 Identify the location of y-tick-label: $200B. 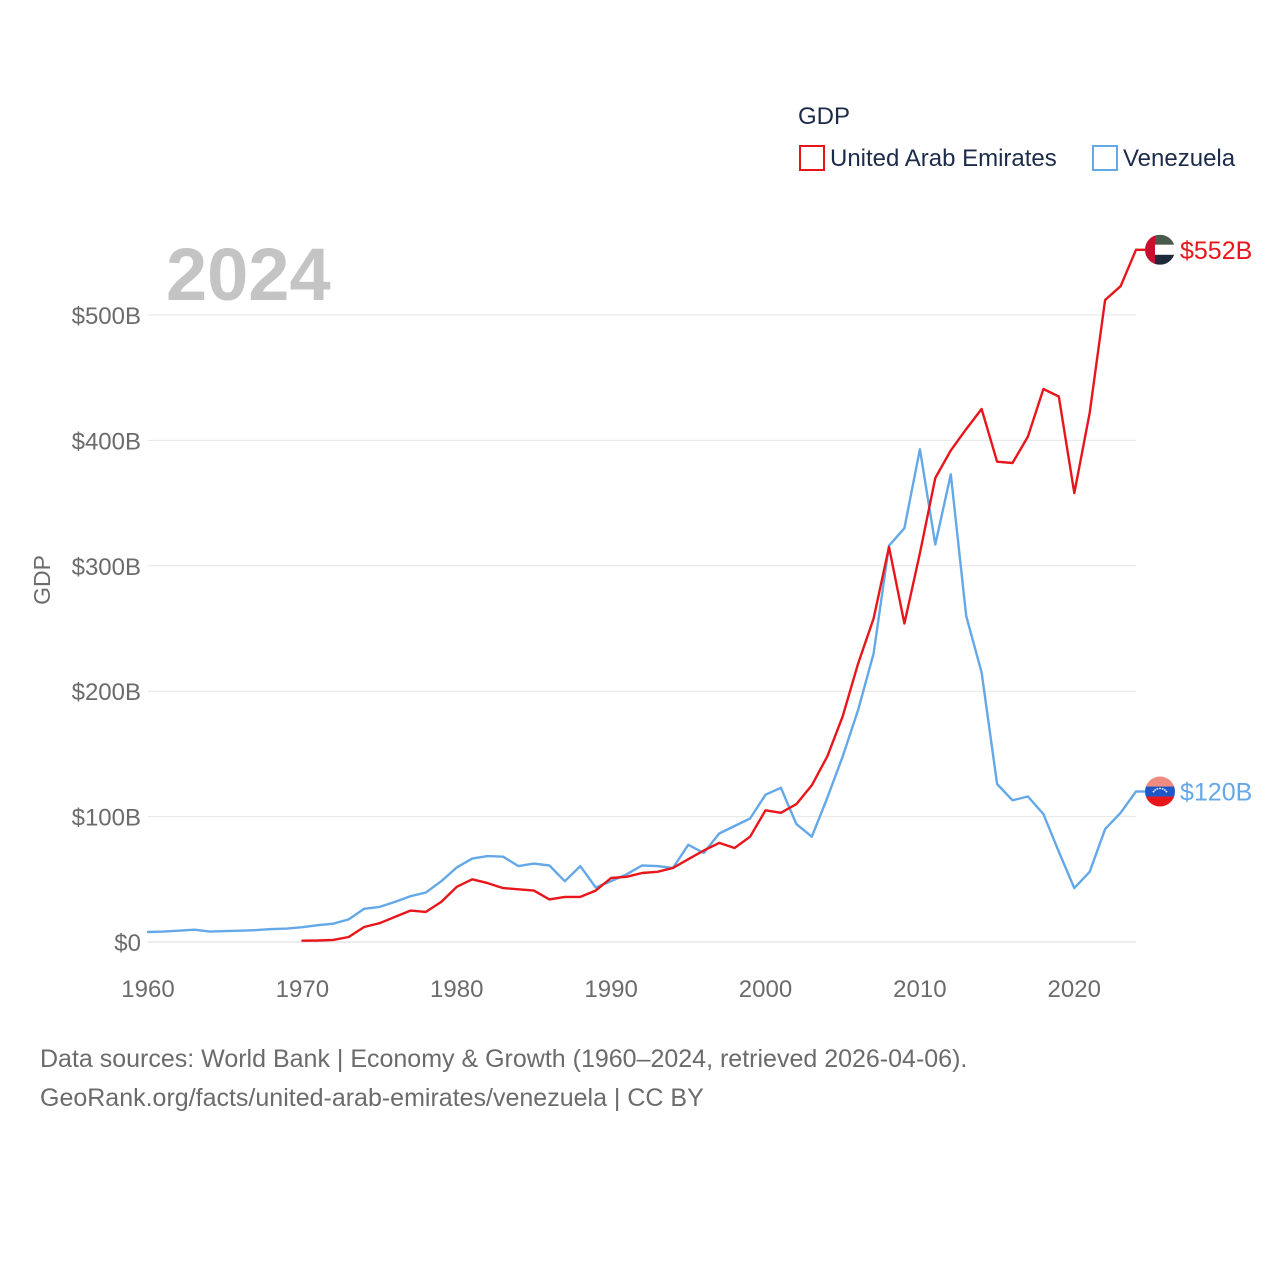
(106, 692).